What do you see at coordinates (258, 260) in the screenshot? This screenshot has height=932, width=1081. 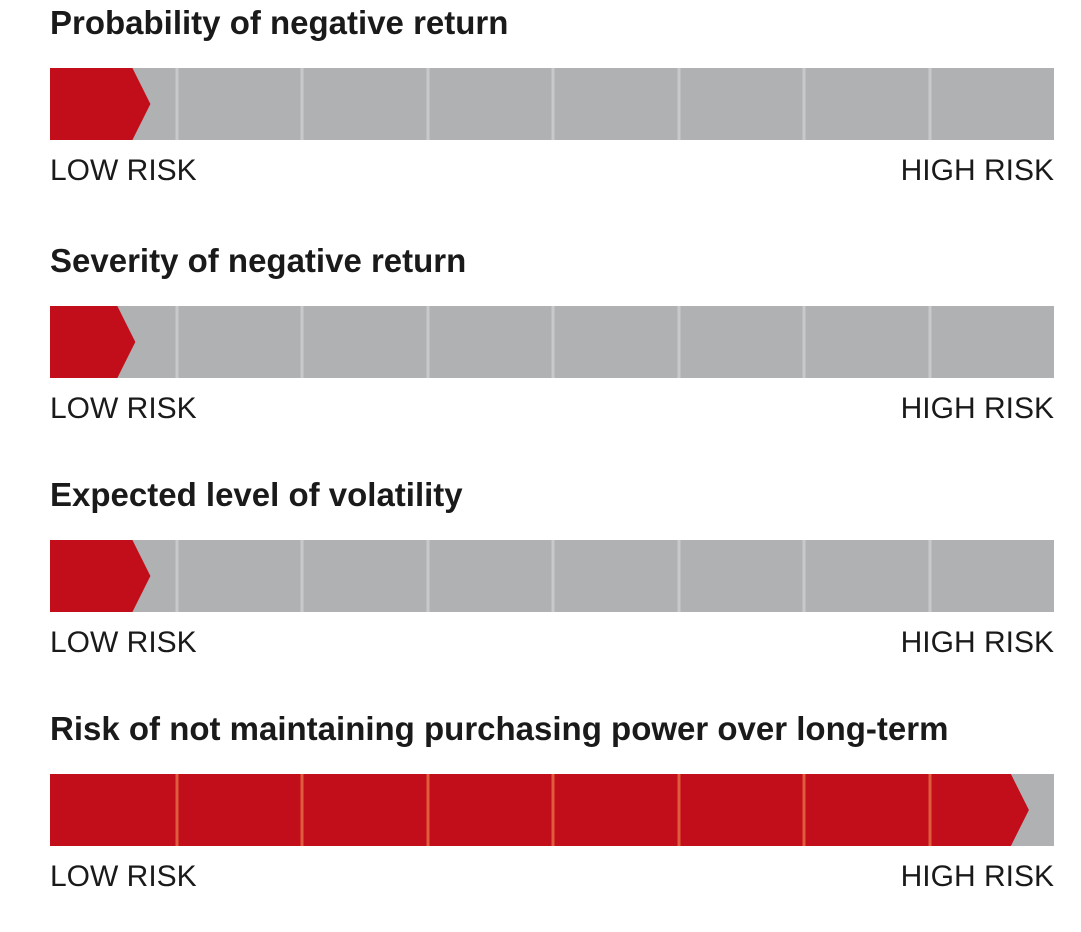 I see `gauge-title: Severity of negative return` at bounding box center [258, 260].